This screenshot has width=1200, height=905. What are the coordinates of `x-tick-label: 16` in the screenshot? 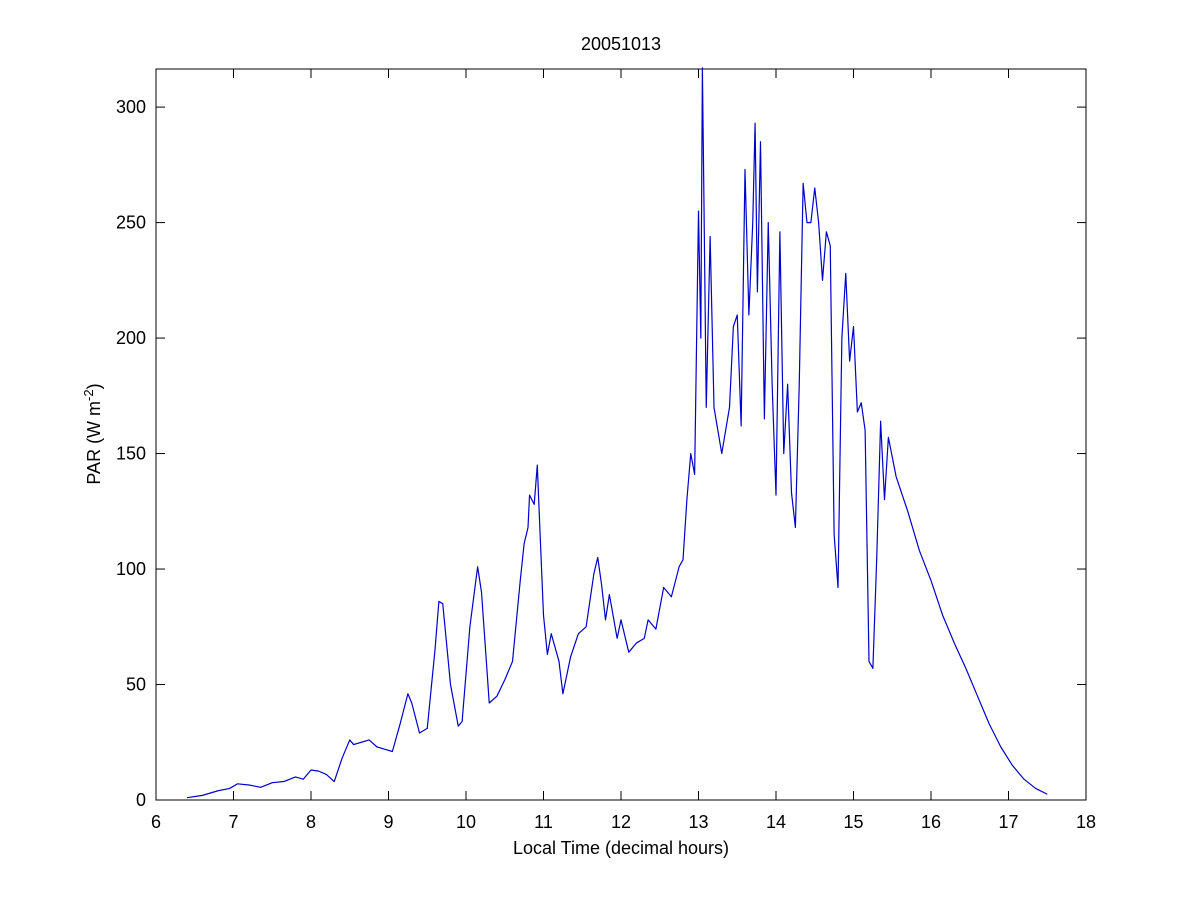 It's located at (931, 822).